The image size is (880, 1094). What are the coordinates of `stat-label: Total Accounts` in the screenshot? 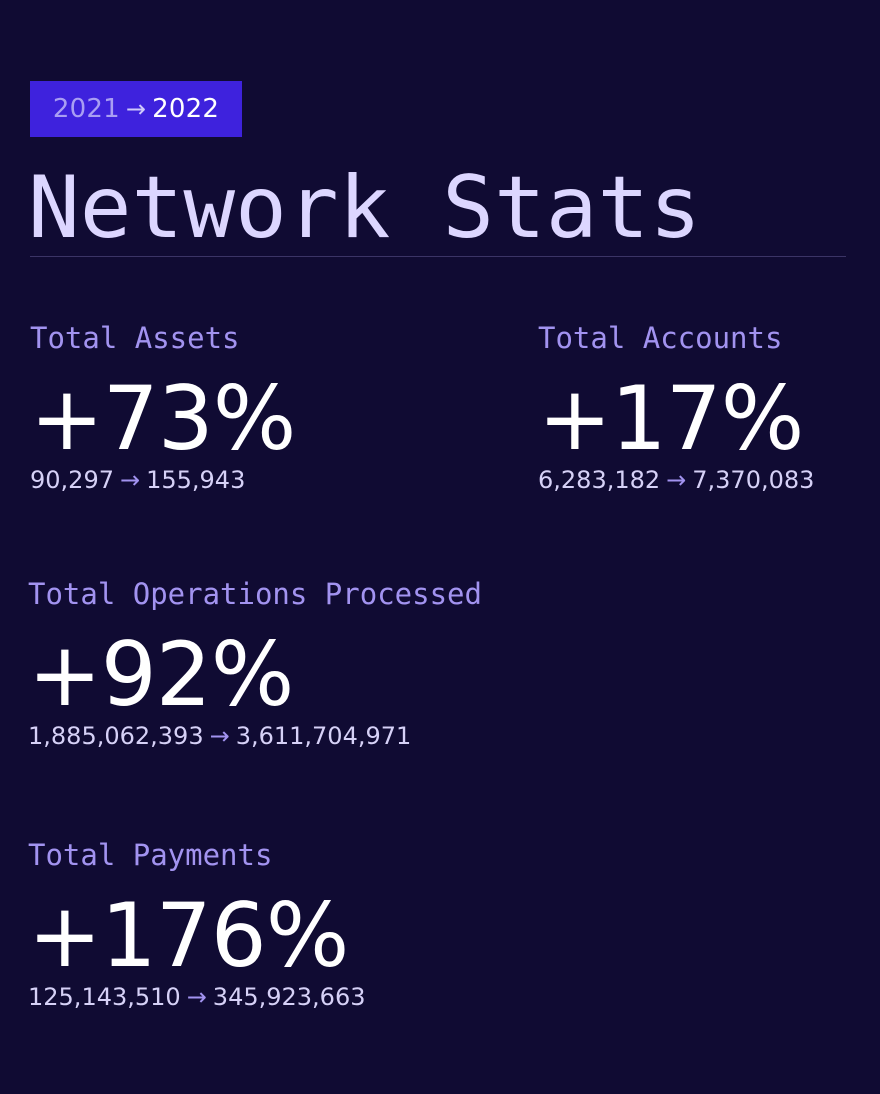 It's located at (660, 338).